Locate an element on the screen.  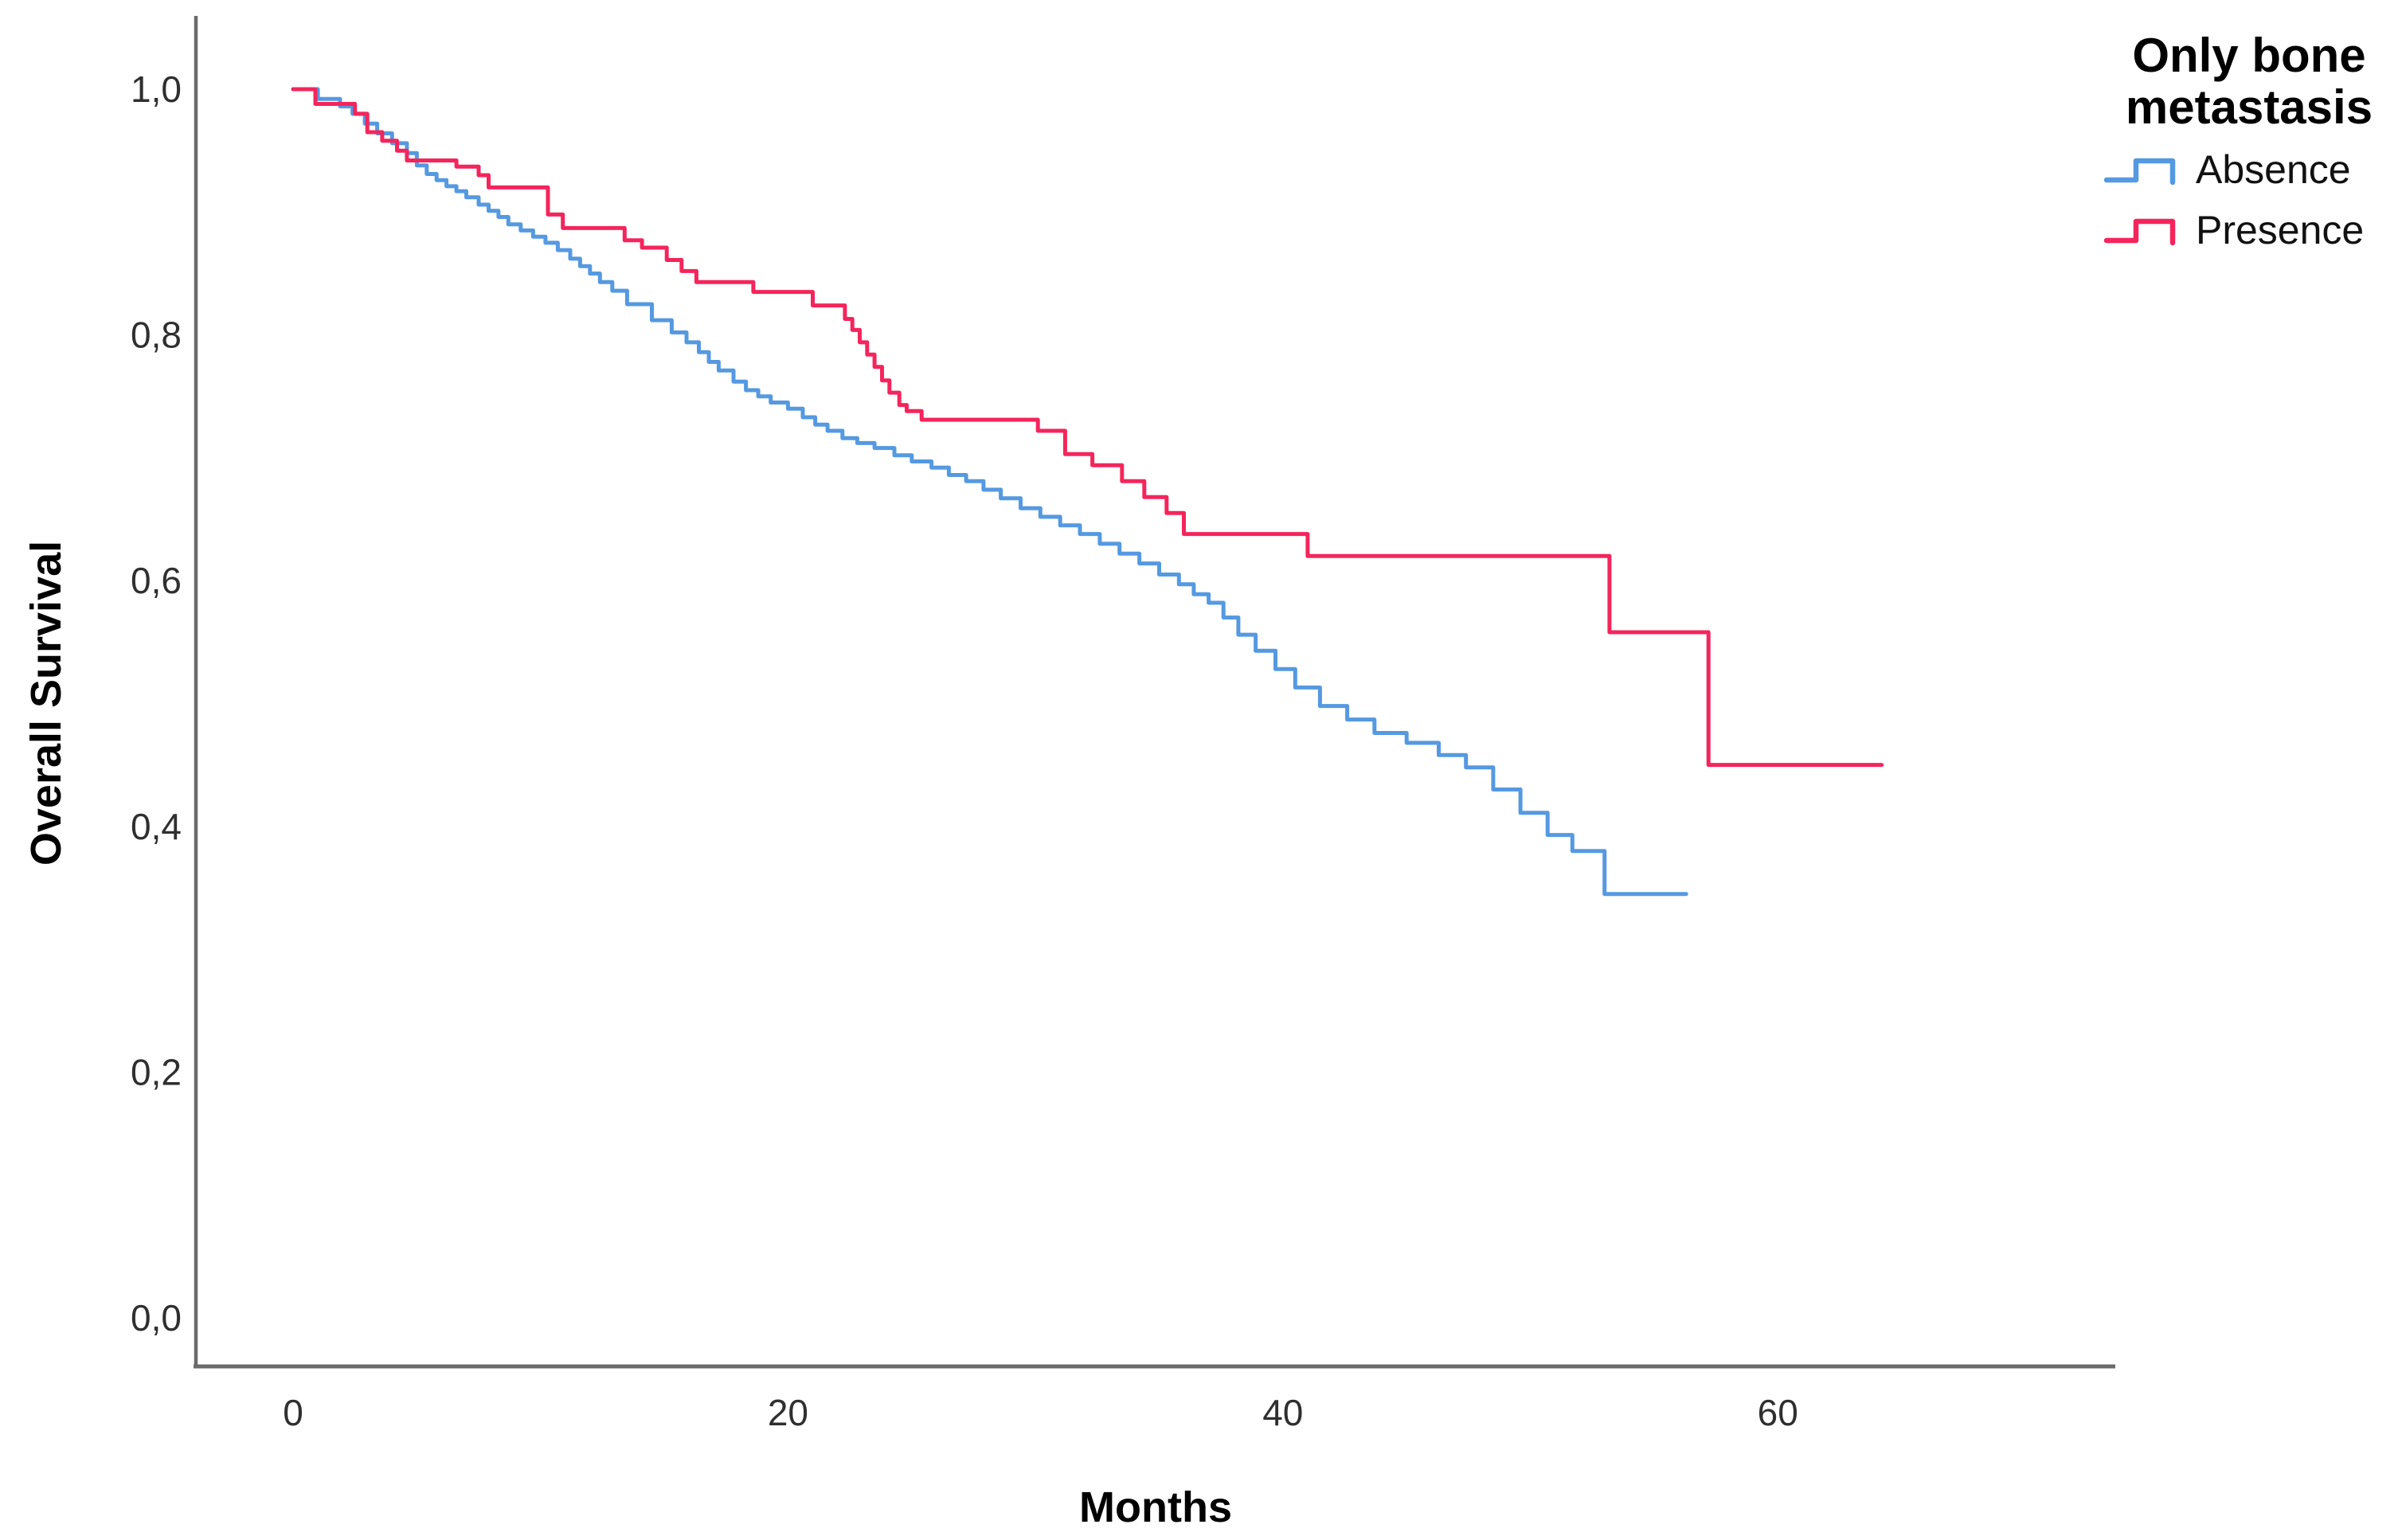
x-tick-label: 40 is located at coordinates (1282, 1412).